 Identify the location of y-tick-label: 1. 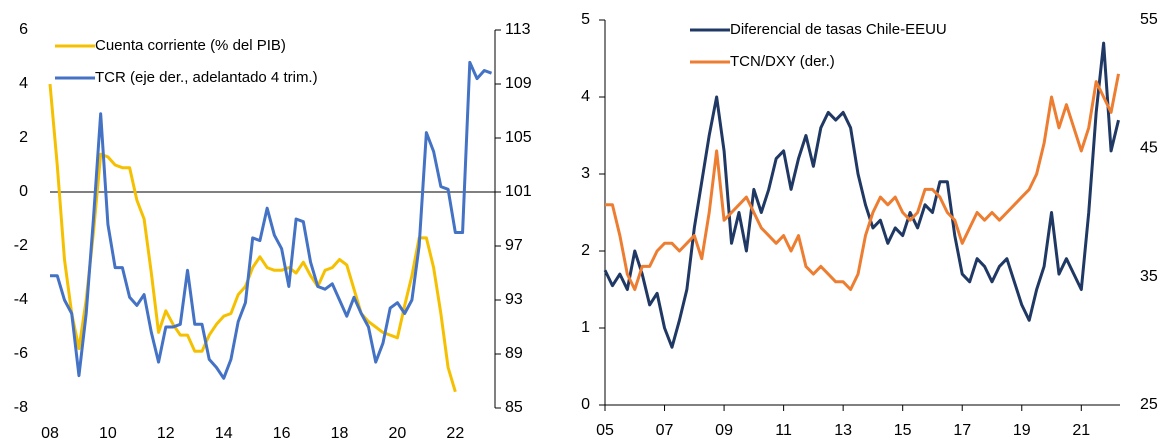
(585, 327).